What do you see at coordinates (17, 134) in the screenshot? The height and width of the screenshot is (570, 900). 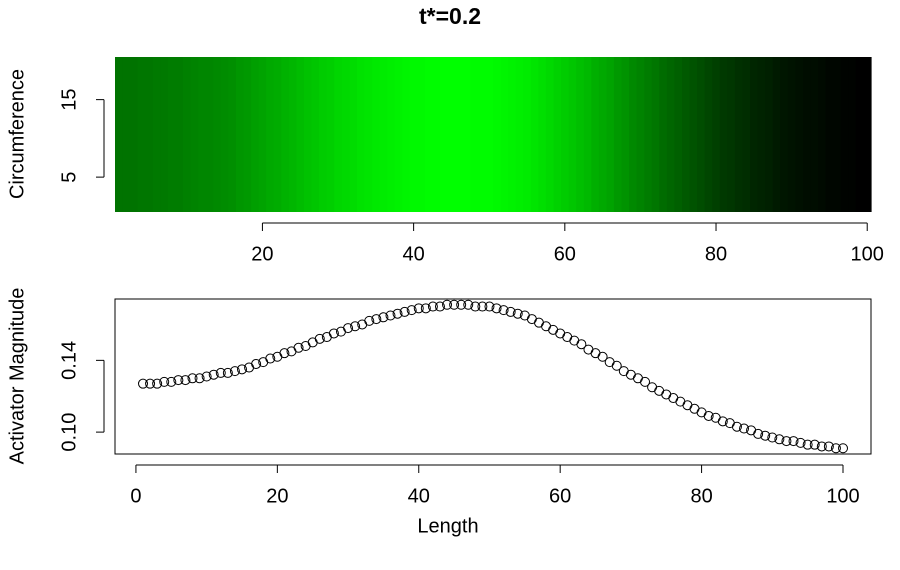 I see `y-axis-label: Circumference` at bounding box center [17, 134].